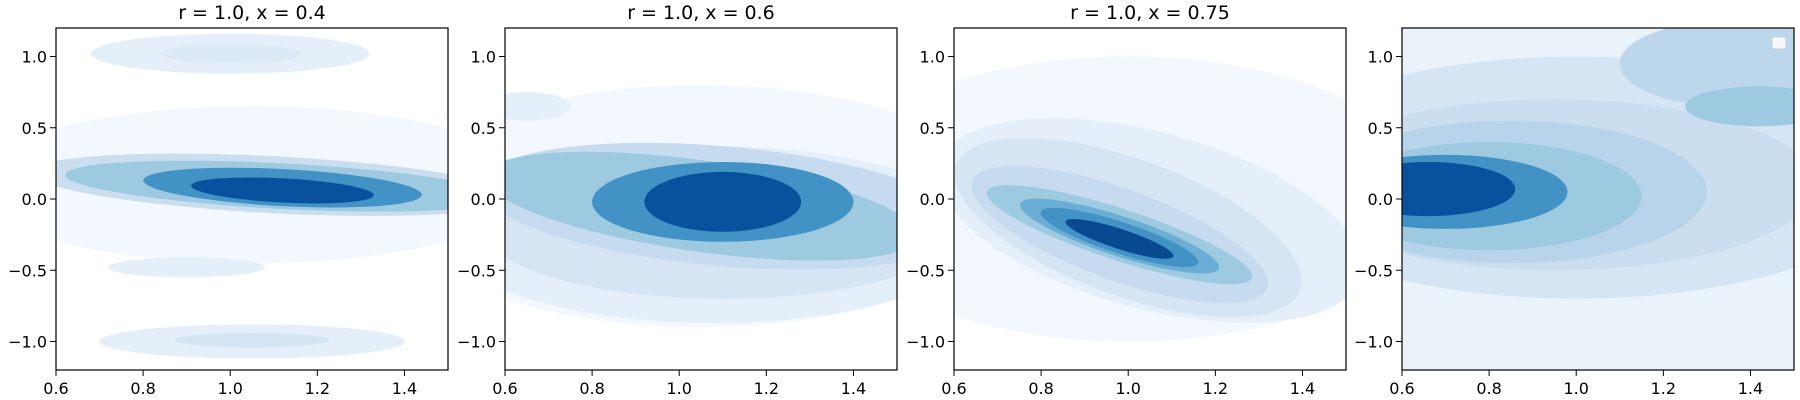  Describe the element at coordinates (1779, 43) in the screenshot. I see `legend-box` at that location.